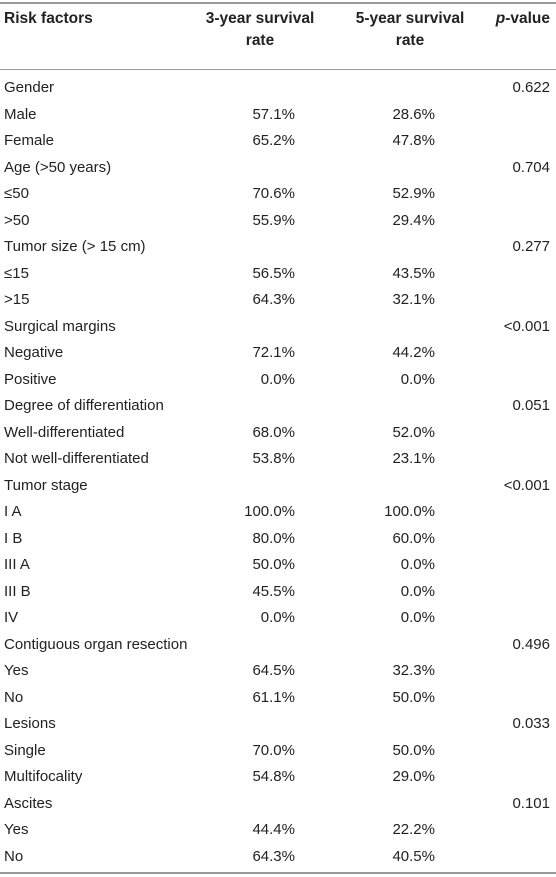 This screenshot has height=877, width=556. I want to click on risk-factor-cell: Negative, so click(34, 352).